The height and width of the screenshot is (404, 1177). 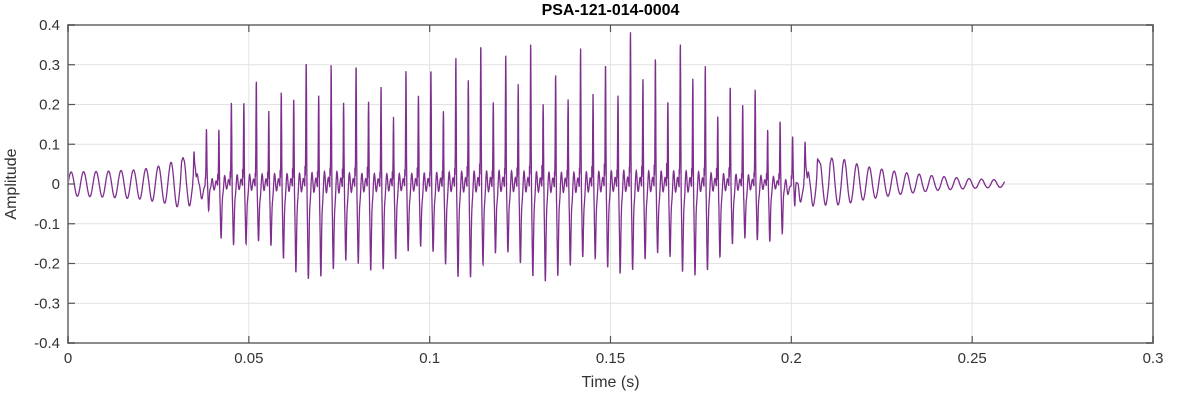 What do you see at coordinates (56, 184) in the screenshot?
I see `y-tick-label: 0` at bounding box center [56, 184].